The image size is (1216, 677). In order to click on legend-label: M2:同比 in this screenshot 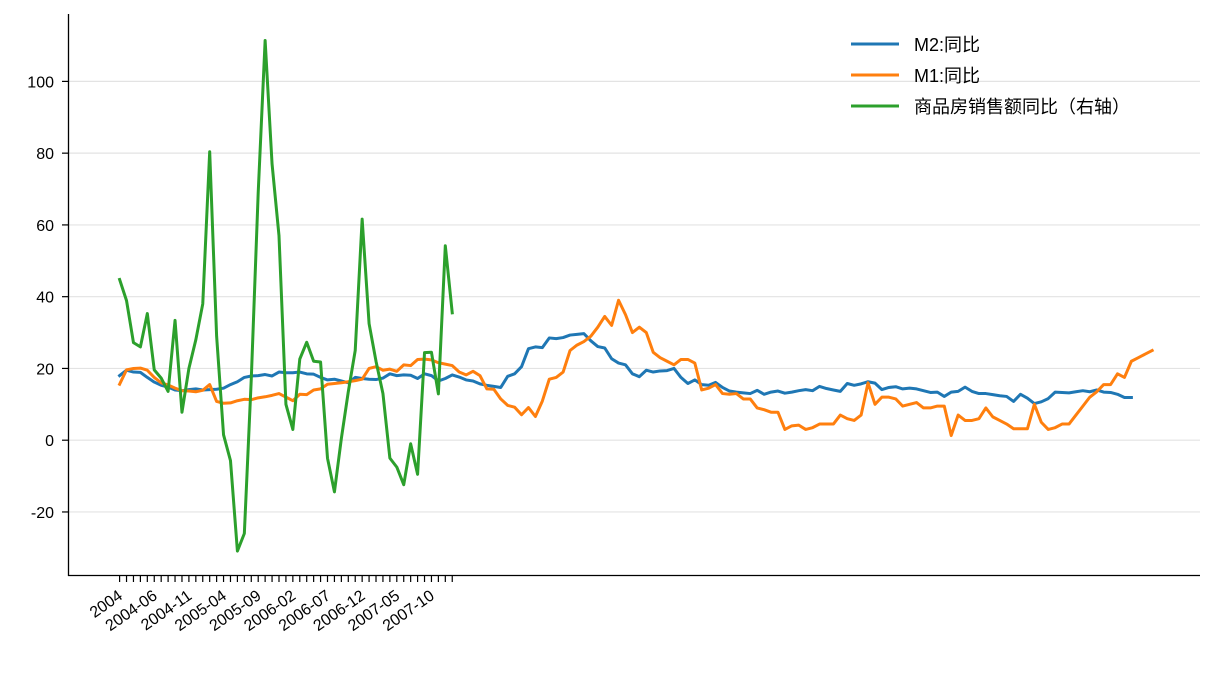, I will do `click(947, 45)`.